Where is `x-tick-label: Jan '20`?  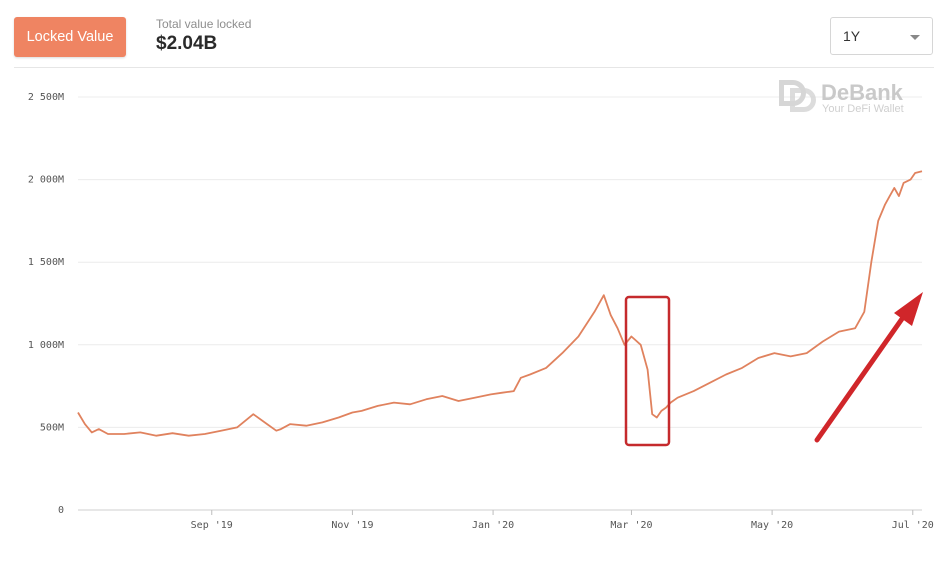
x-tick-label: Jan '20 is located at coordinates (493, 525).